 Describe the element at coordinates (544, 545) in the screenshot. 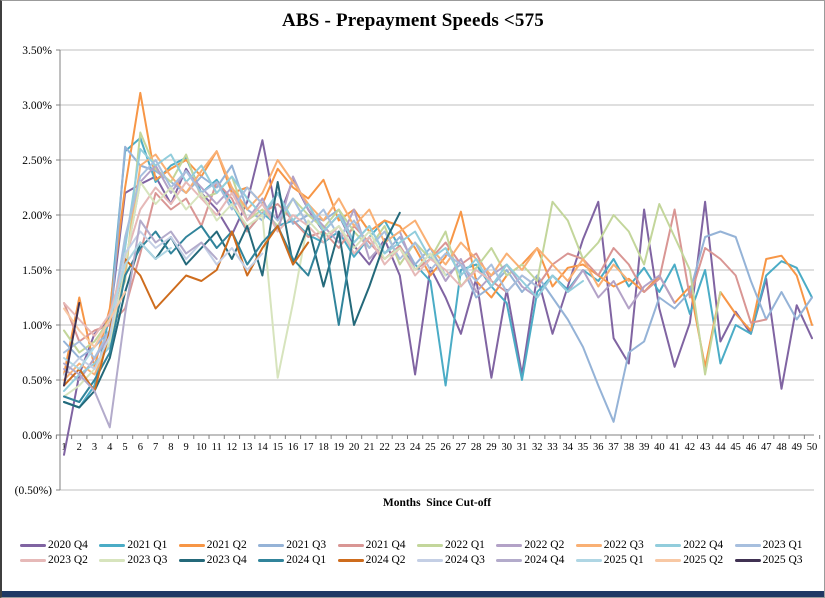

I see `legend-label: 2022 Q2` at that location.